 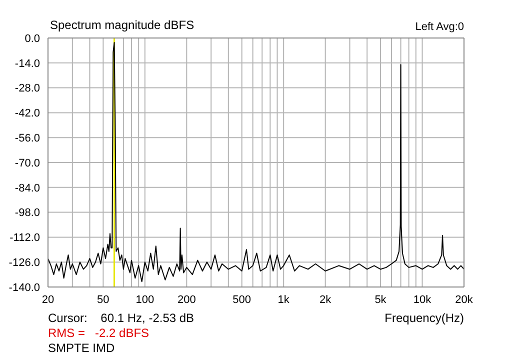 I want to click on text: Left Avg:0, so click(x=439, y=27).